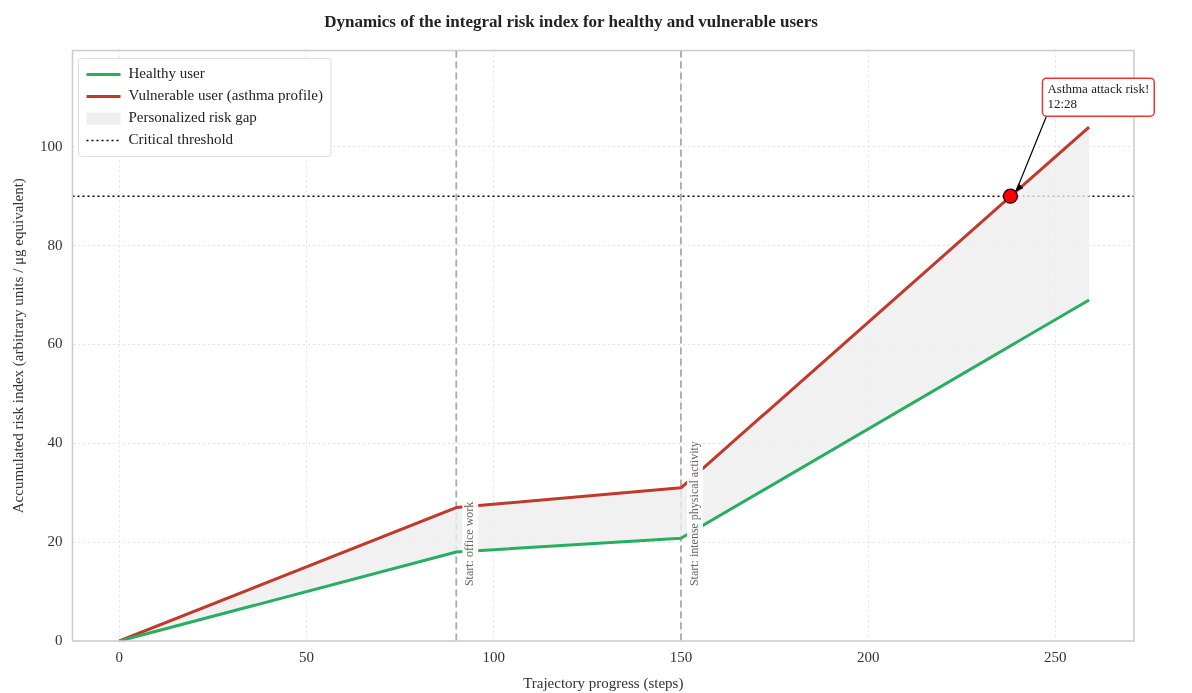  Describe the element at coordinates (1098, 96) in the screenshot. I see `annotation: Asthma attack risk! 12:28` at that location.